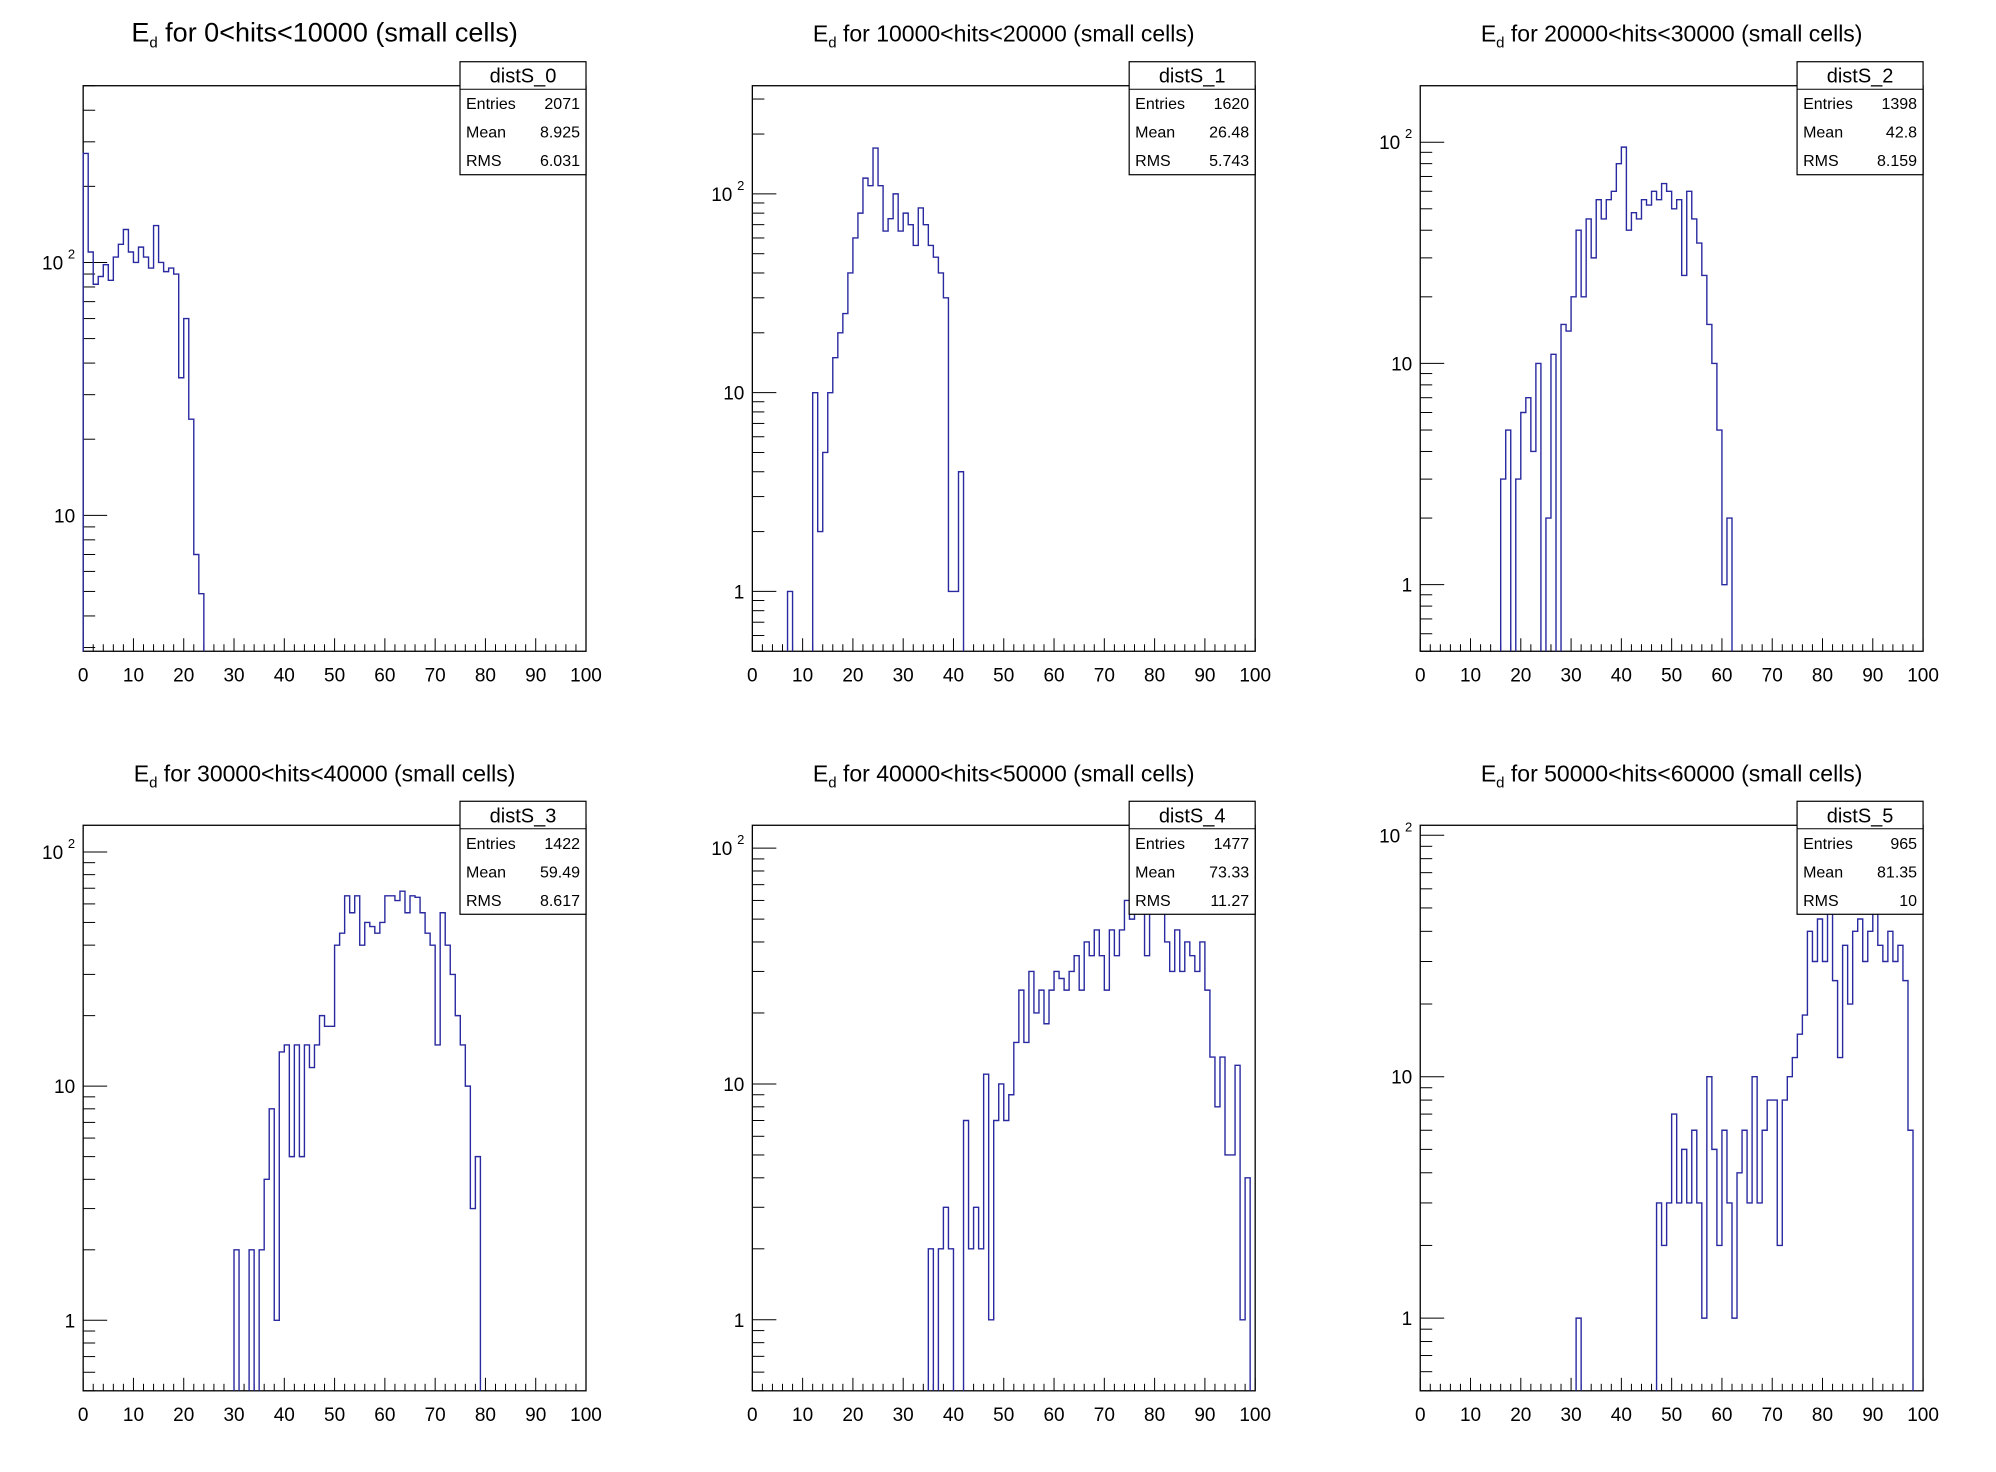 Image resolution: width=1996 pixels, height=1472 pixels. I want to click on stats-mean-value: 42.8, so click(1901, 133).